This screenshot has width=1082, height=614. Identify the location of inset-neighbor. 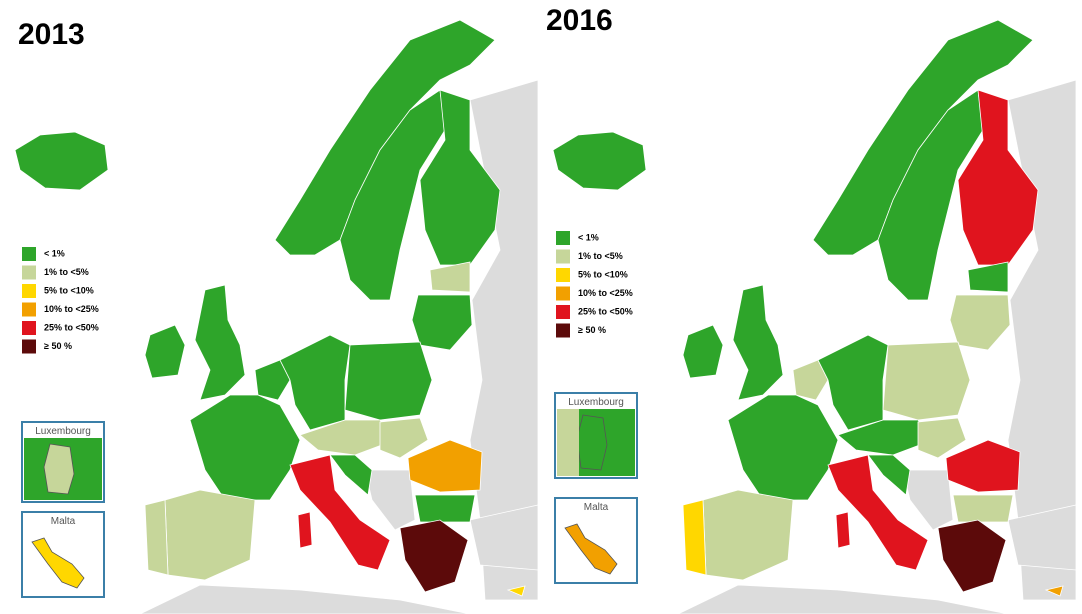
(568, 442).